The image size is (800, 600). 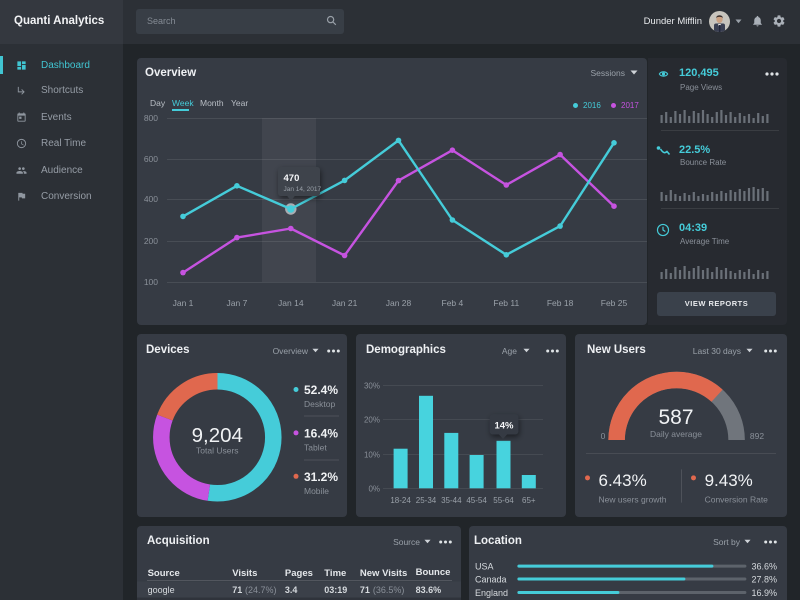 I want to click on svg-text: 16.9%, so click(x=764, y=593).